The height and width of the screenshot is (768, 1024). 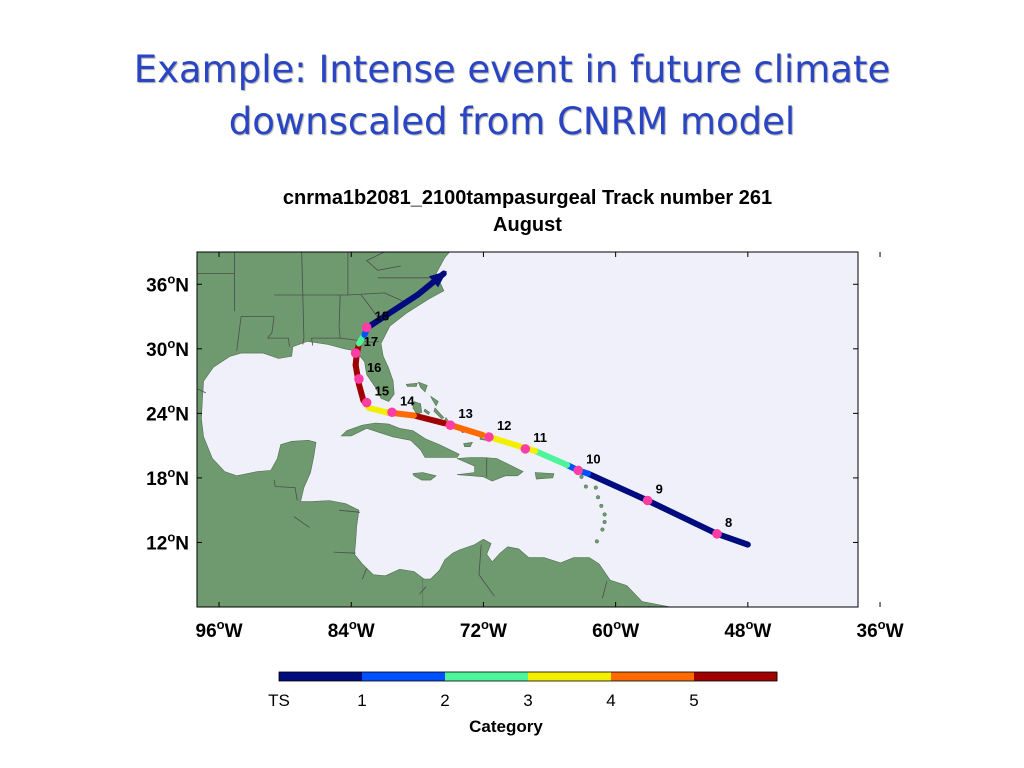 What do you see at coordinates (438, 279) in the screenshot?
I see `track-arrowhead` at bounding box center [438, 279].